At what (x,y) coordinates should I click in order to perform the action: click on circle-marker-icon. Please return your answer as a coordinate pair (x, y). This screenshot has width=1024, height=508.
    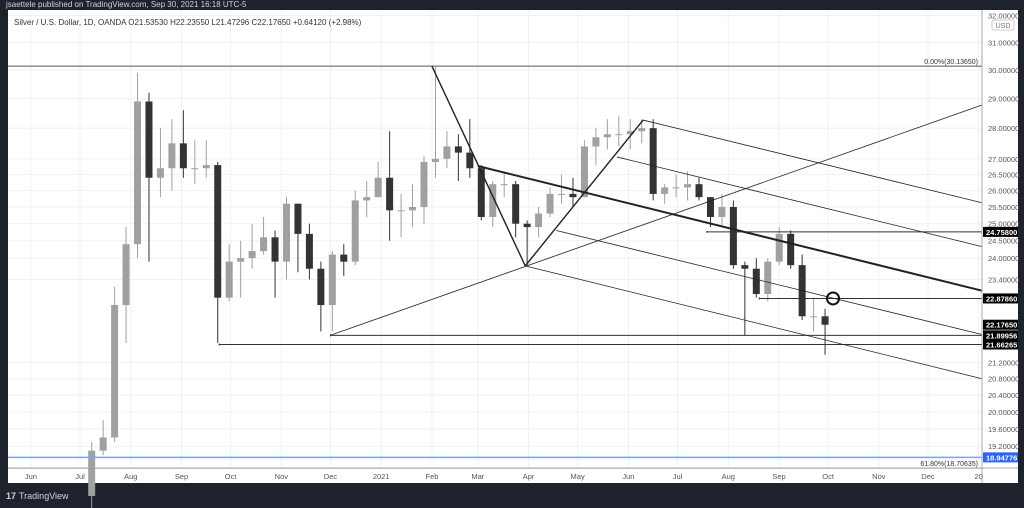
    Looking at the image, I should click on (833, 298).